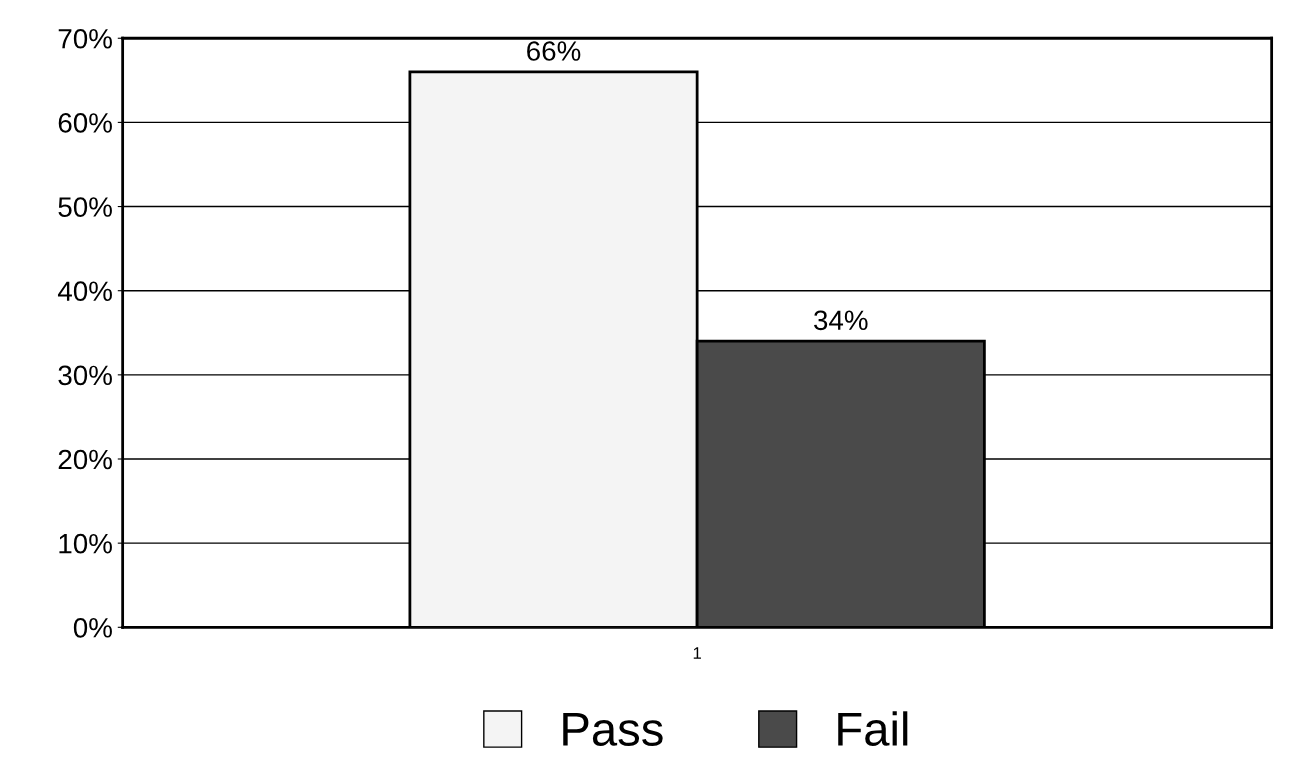 The height and width of the screenshot is (765, 1291). I want to click on data-label: 34%, so click(841, 320).